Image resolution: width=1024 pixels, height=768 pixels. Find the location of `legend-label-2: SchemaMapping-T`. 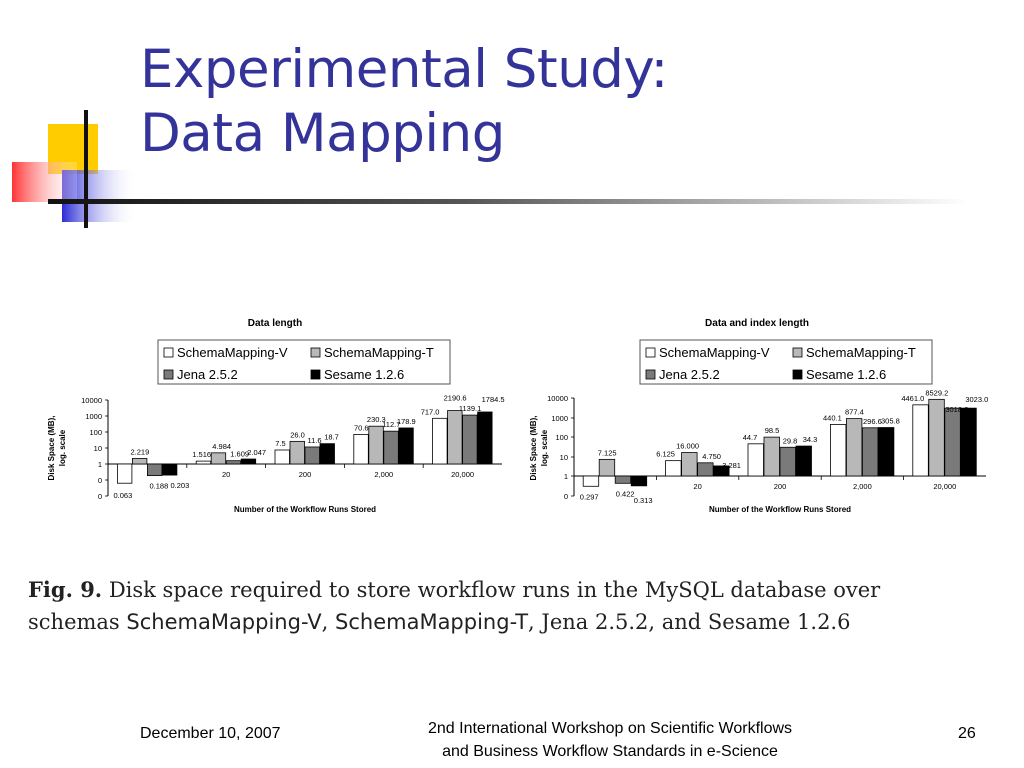

legend-label-2: SchemaMapping-T is located at coordinates (861, 352).